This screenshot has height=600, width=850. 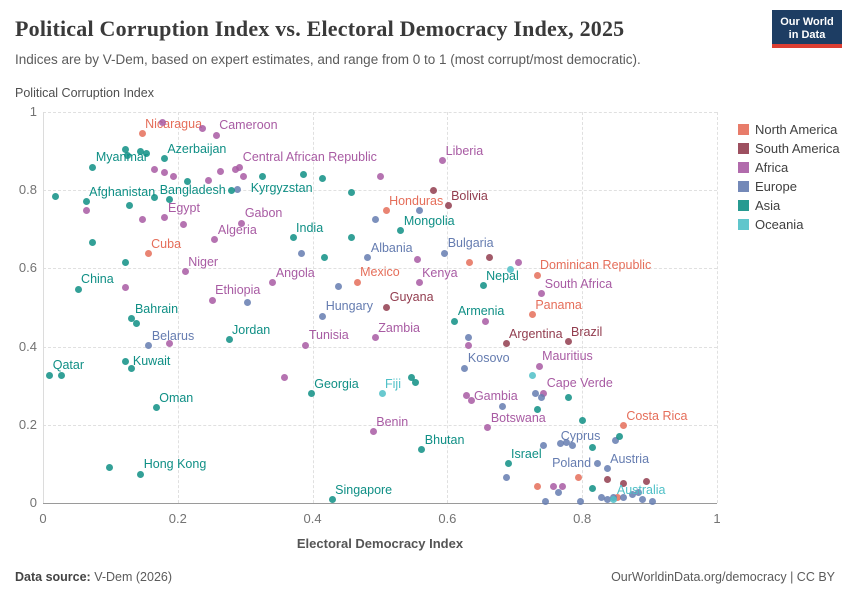 I want to click on data-point-algeria, so click(x=215, y=240).